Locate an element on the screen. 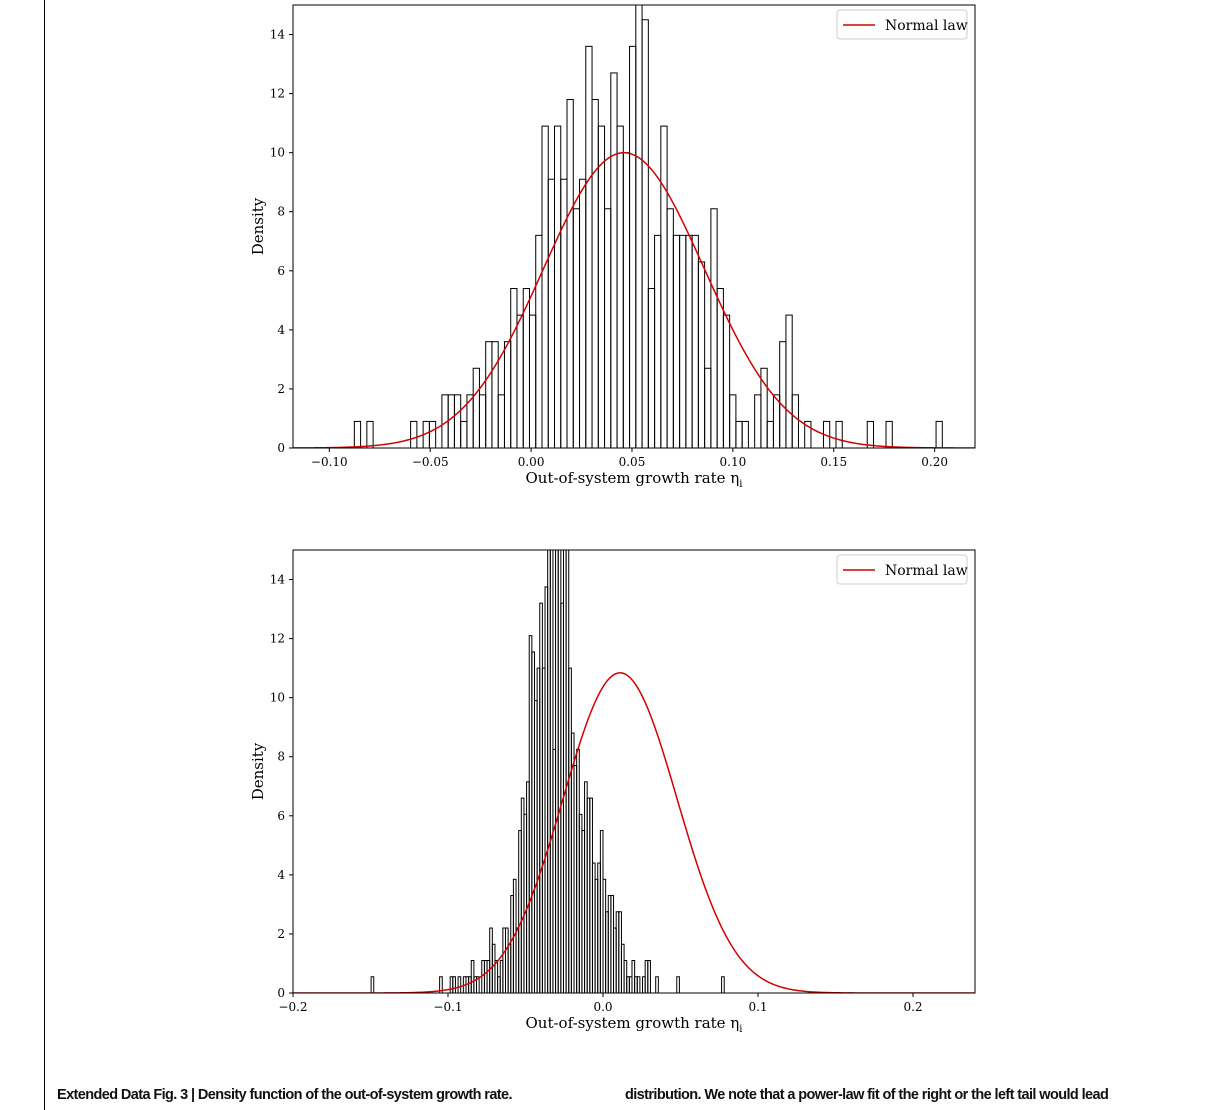 This screenshot has height=1110, width=1224. y-tick-label: 12 is located at coordinates (277, 639).